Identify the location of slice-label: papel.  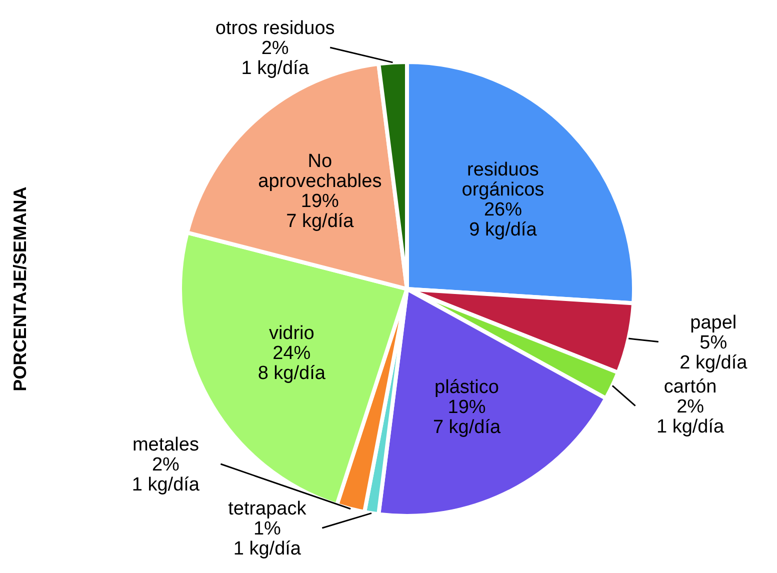
(713, 323).